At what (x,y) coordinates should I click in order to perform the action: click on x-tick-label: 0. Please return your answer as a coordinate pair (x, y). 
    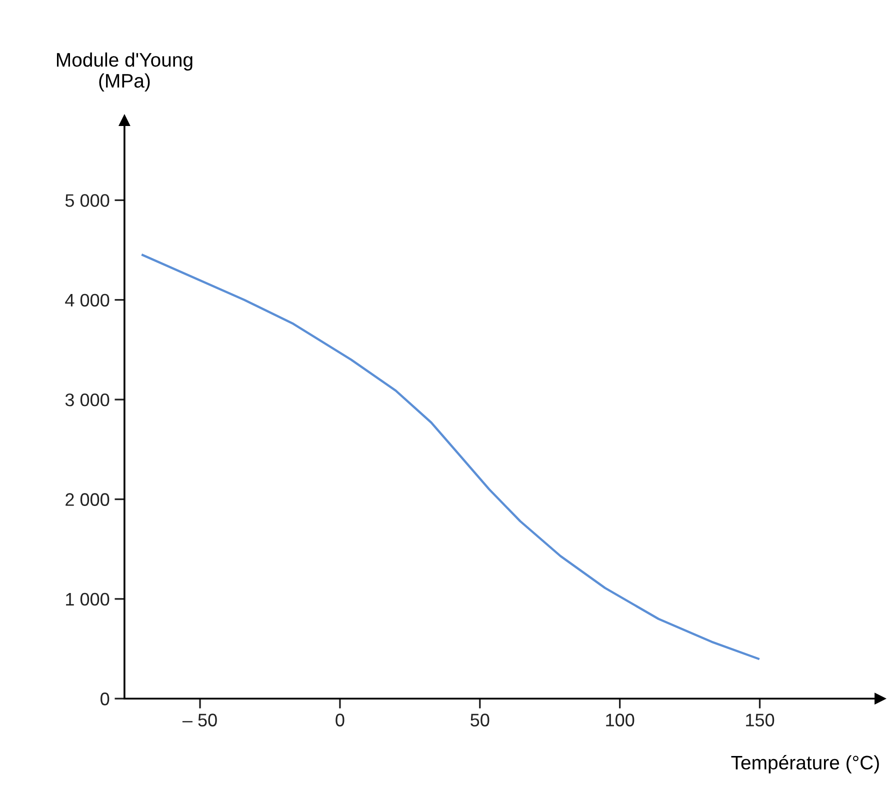
    Looking at the image, I should click on (340, 720).